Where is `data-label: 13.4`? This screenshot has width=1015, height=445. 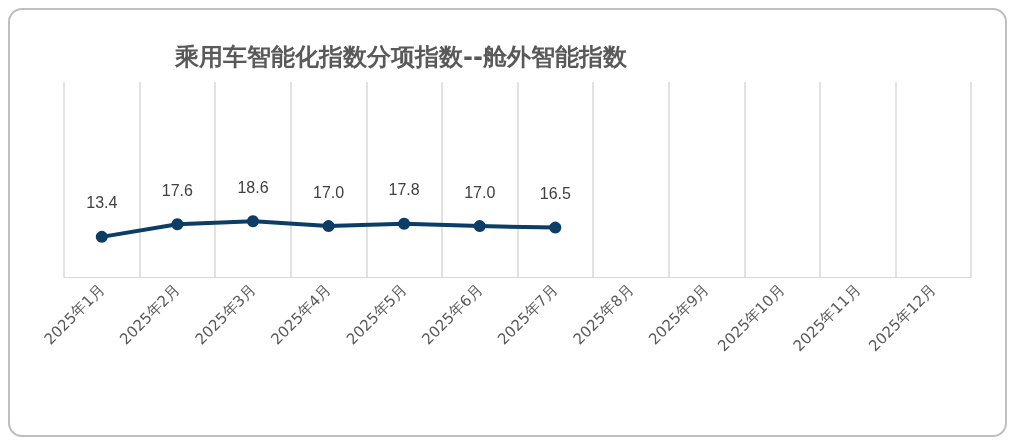 data-label: 13.4 is located at coordinates (102, 203).